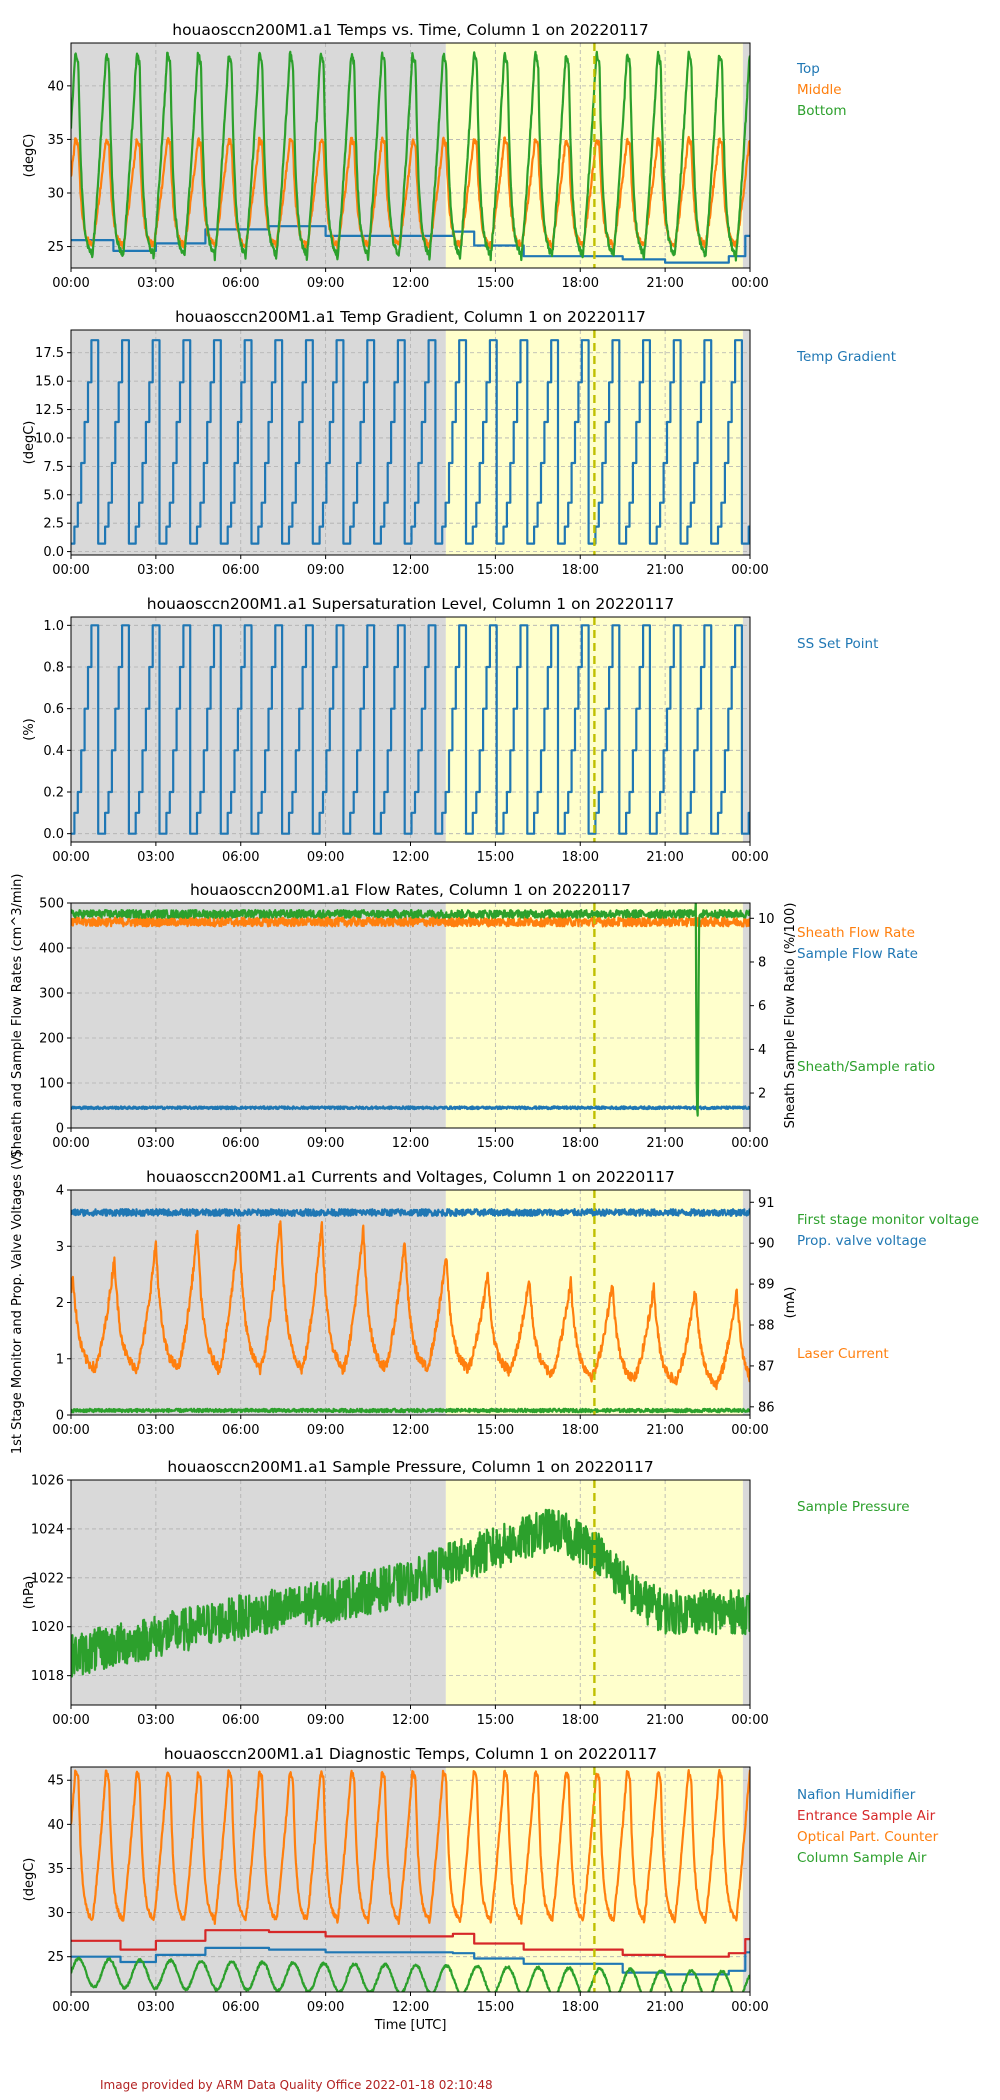  I want to click on y-tick-label: 3, so click(60, 1247).